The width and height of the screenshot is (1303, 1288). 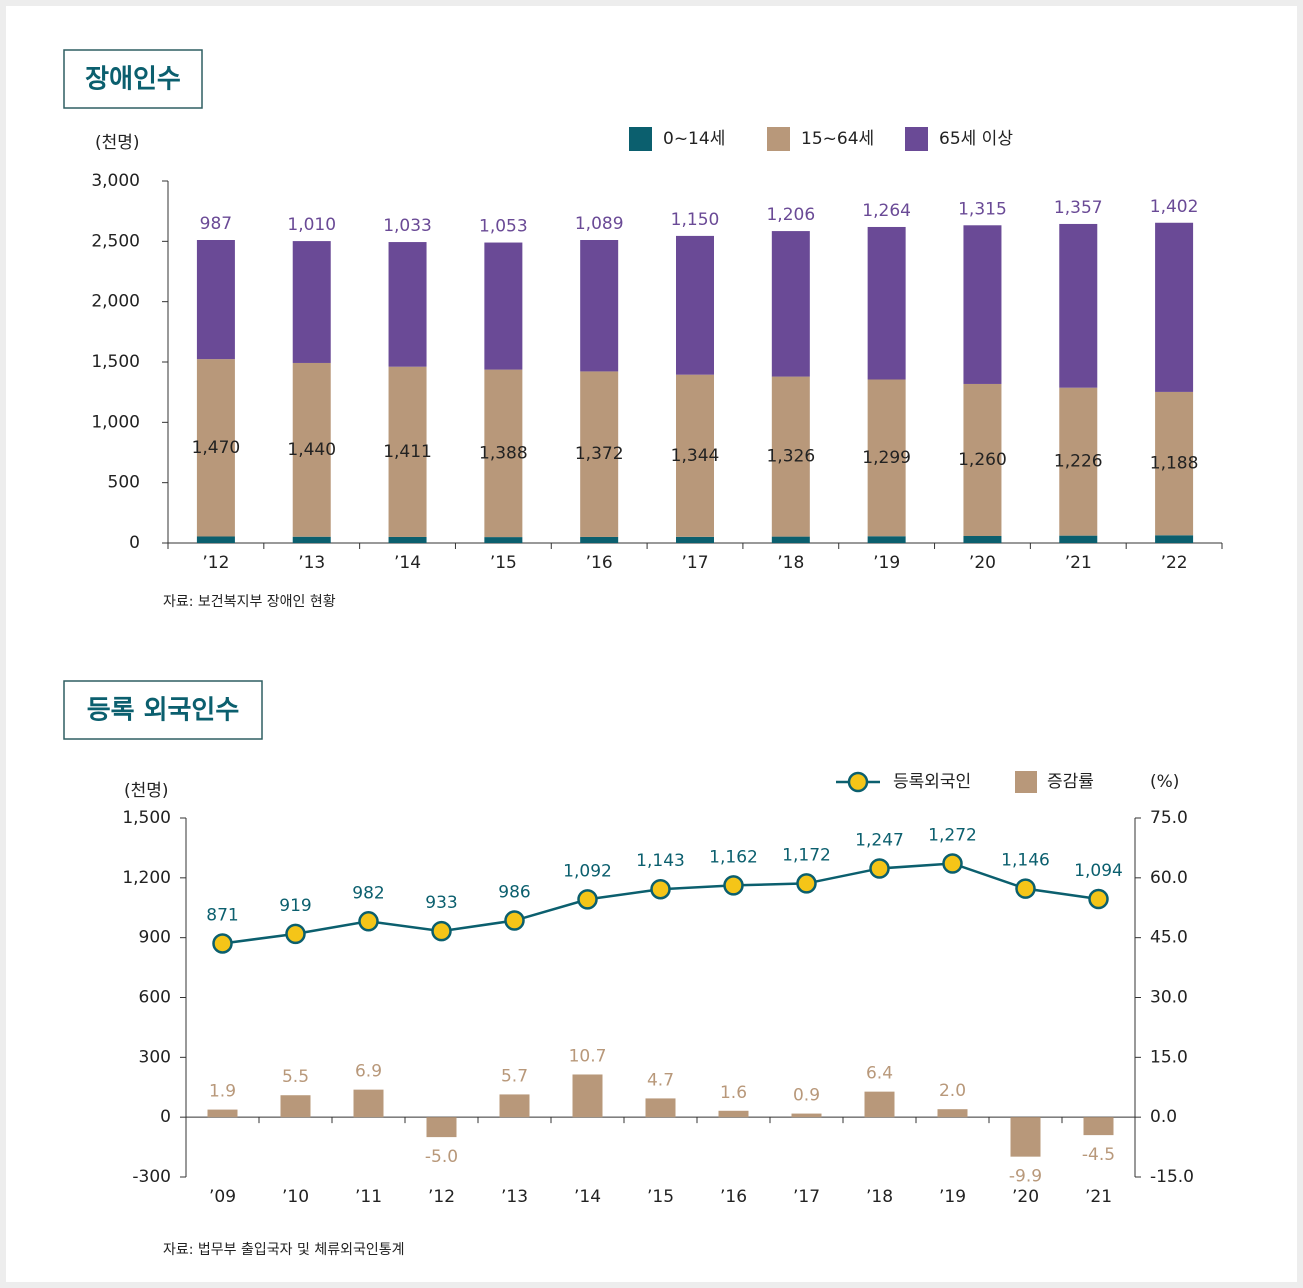 What do you see at coordinates (514, 893) in the screenshot?
I see `value-label: 986` at bounding box center [514, 893].